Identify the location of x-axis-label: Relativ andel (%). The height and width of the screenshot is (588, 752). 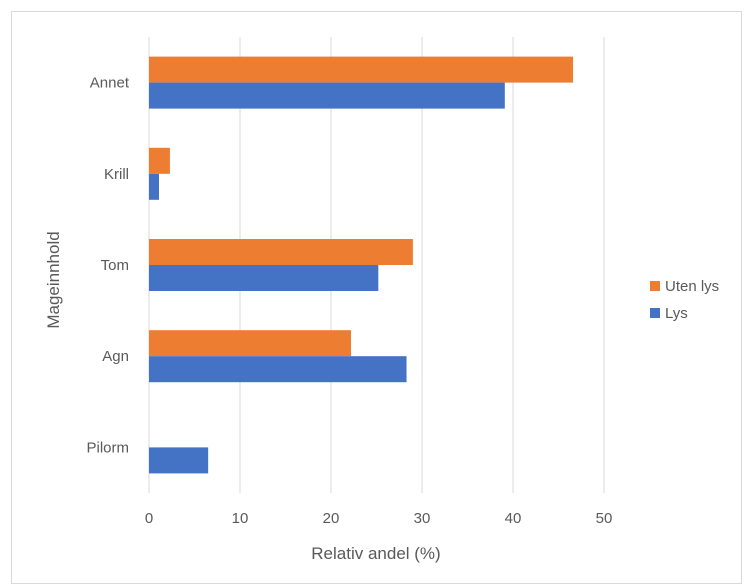
(375, 553).